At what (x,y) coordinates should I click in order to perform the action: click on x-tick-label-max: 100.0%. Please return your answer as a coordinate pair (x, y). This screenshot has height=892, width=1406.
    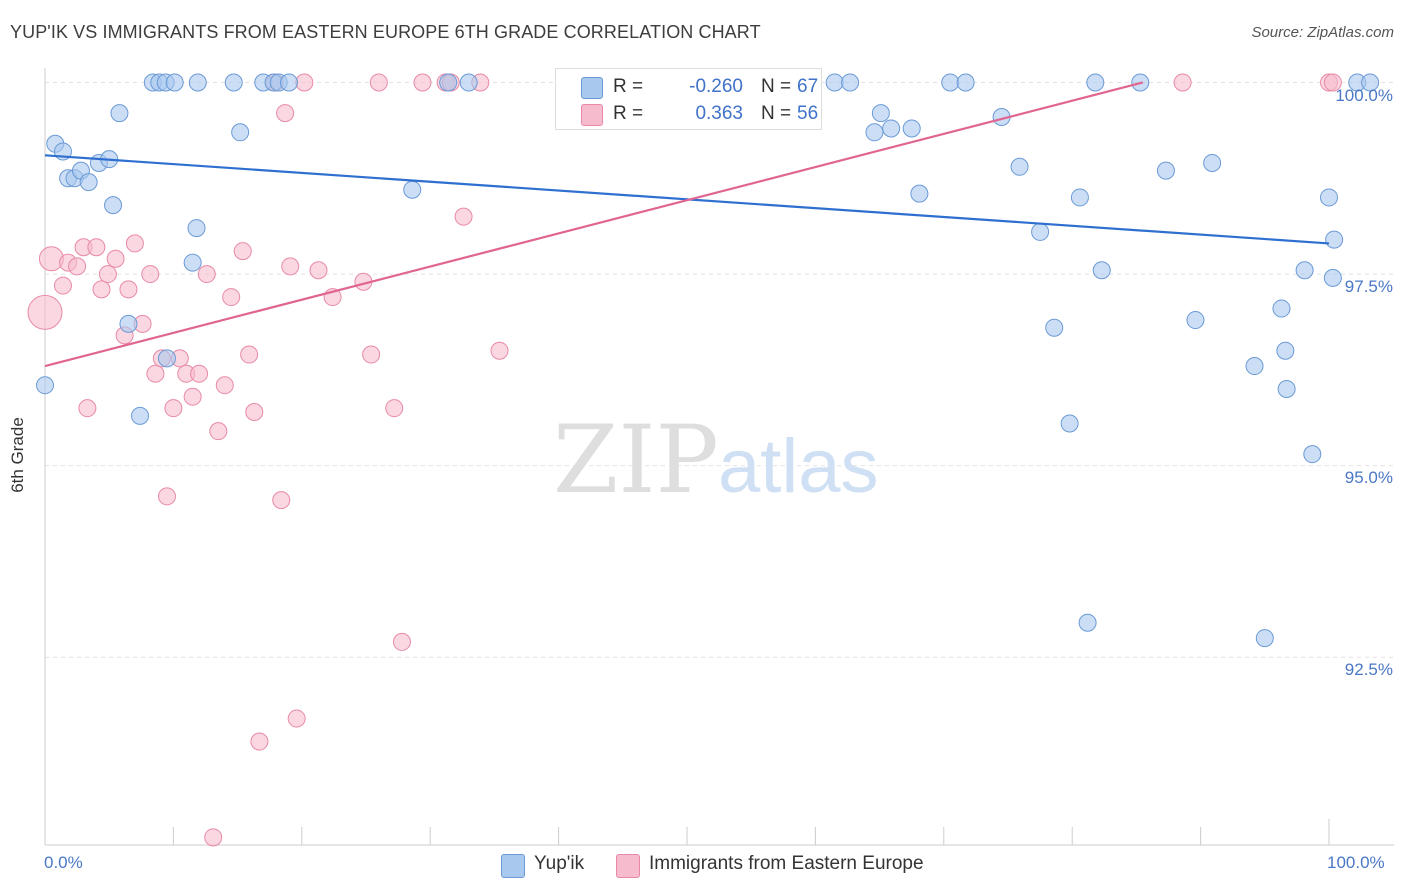
    Looking at the image, I should click on (1356, 862).